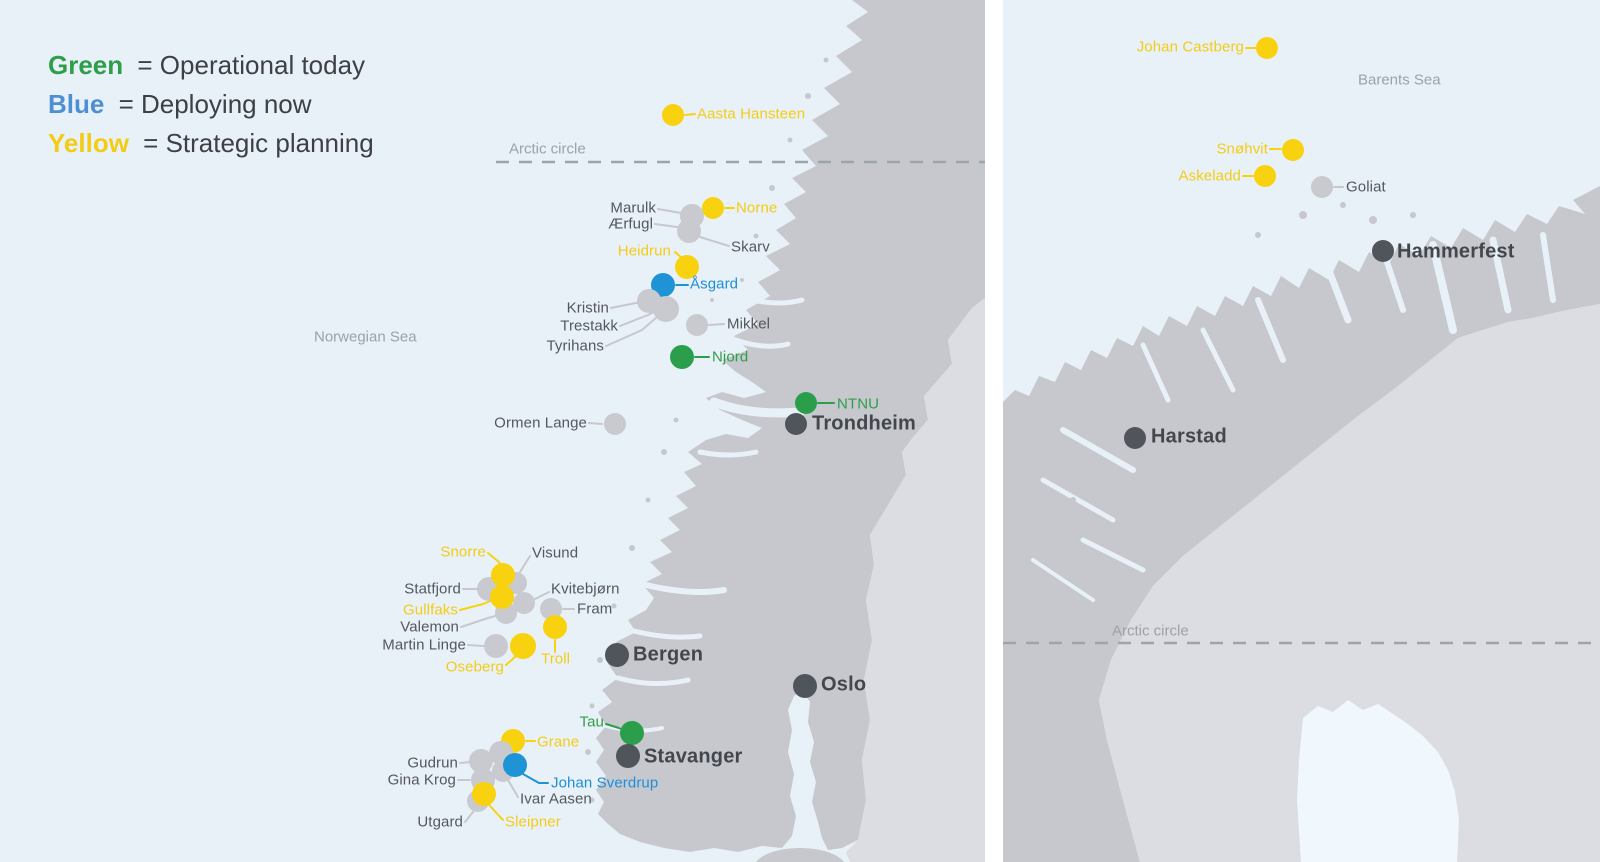 Image resolution: width=1600 pixels, height=862 pixels. Describe the element at coordinates (1218, 412) in the screenshot. I see `coastal-islands-north` at that location.